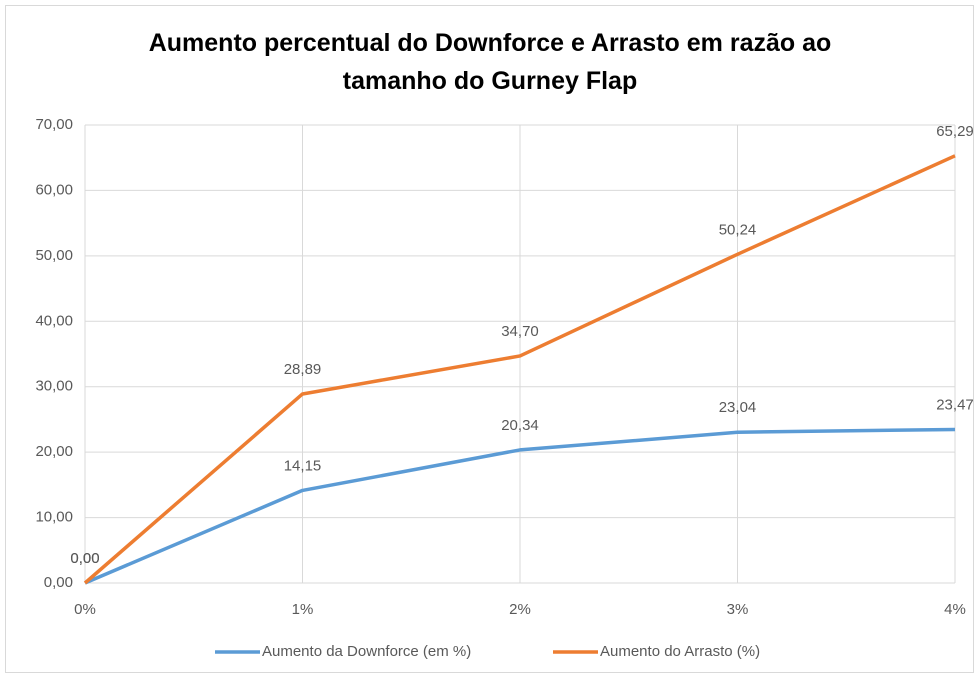 The image size is (979, 678). What do you see at coordinates (84, 558) in the screenshot?
I see `data-label: 0,00` at bounding box center [84, 558].